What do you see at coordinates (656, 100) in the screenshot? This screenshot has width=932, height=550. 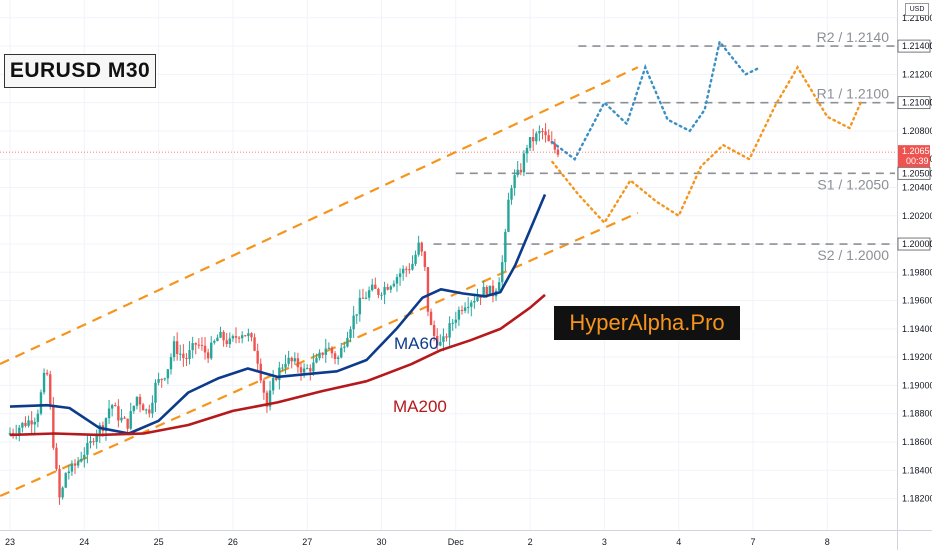 I see `projection-bullish` at bounding box center [656, 100].